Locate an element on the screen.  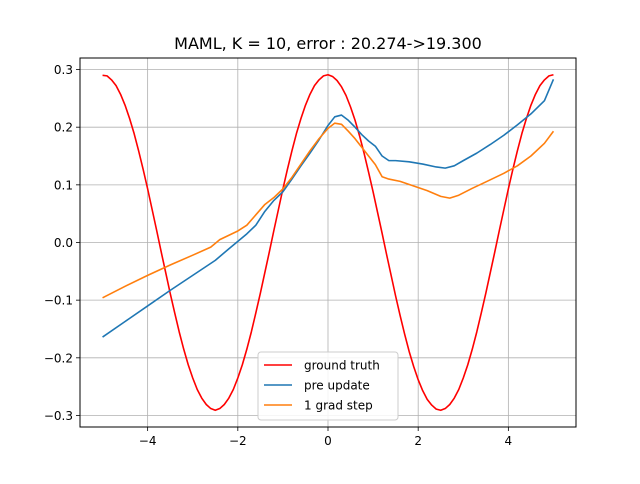
x-tick-label: 4 is located at coordinates (509, 441).